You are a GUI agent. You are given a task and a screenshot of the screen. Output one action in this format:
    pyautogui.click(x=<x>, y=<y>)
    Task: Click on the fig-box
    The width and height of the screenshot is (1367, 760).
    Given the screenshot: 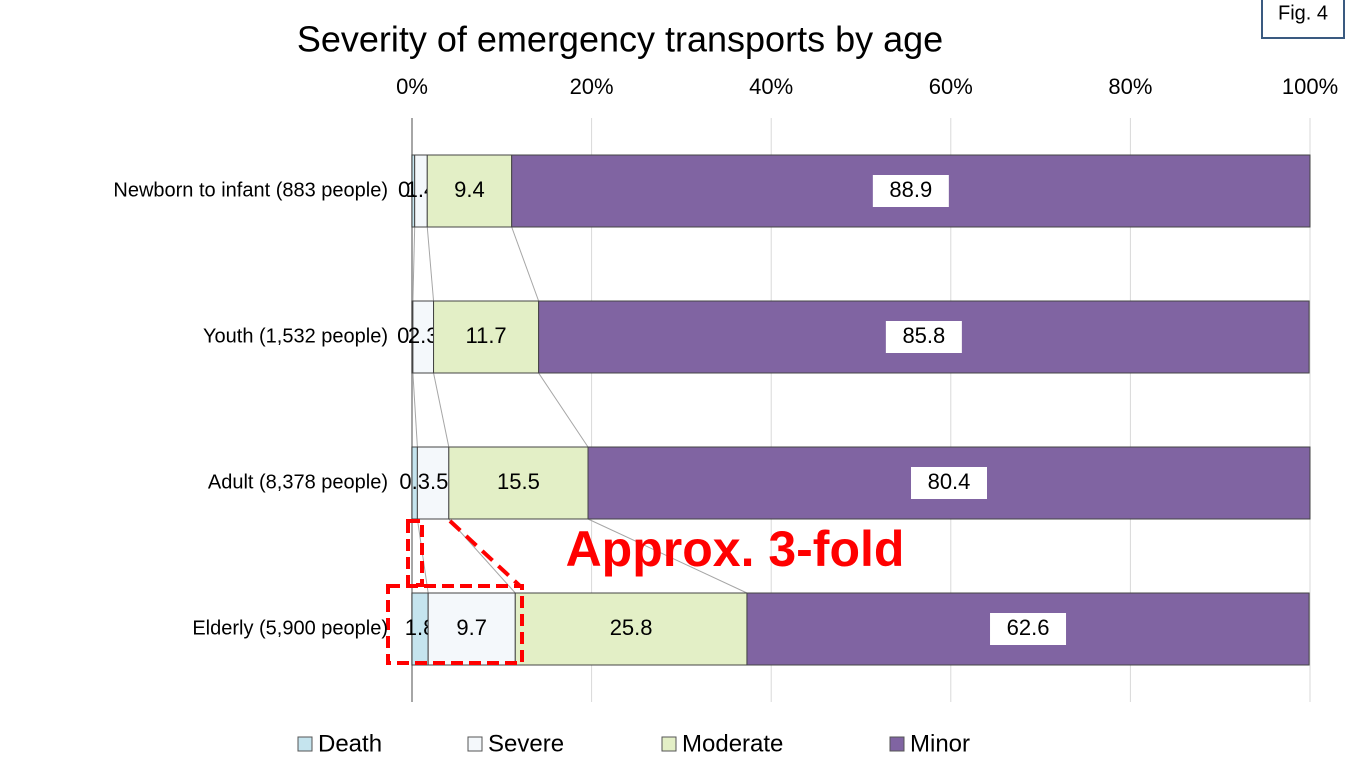 What is the action you would take?
    pyautogui.click(x=1303, y=19)
    